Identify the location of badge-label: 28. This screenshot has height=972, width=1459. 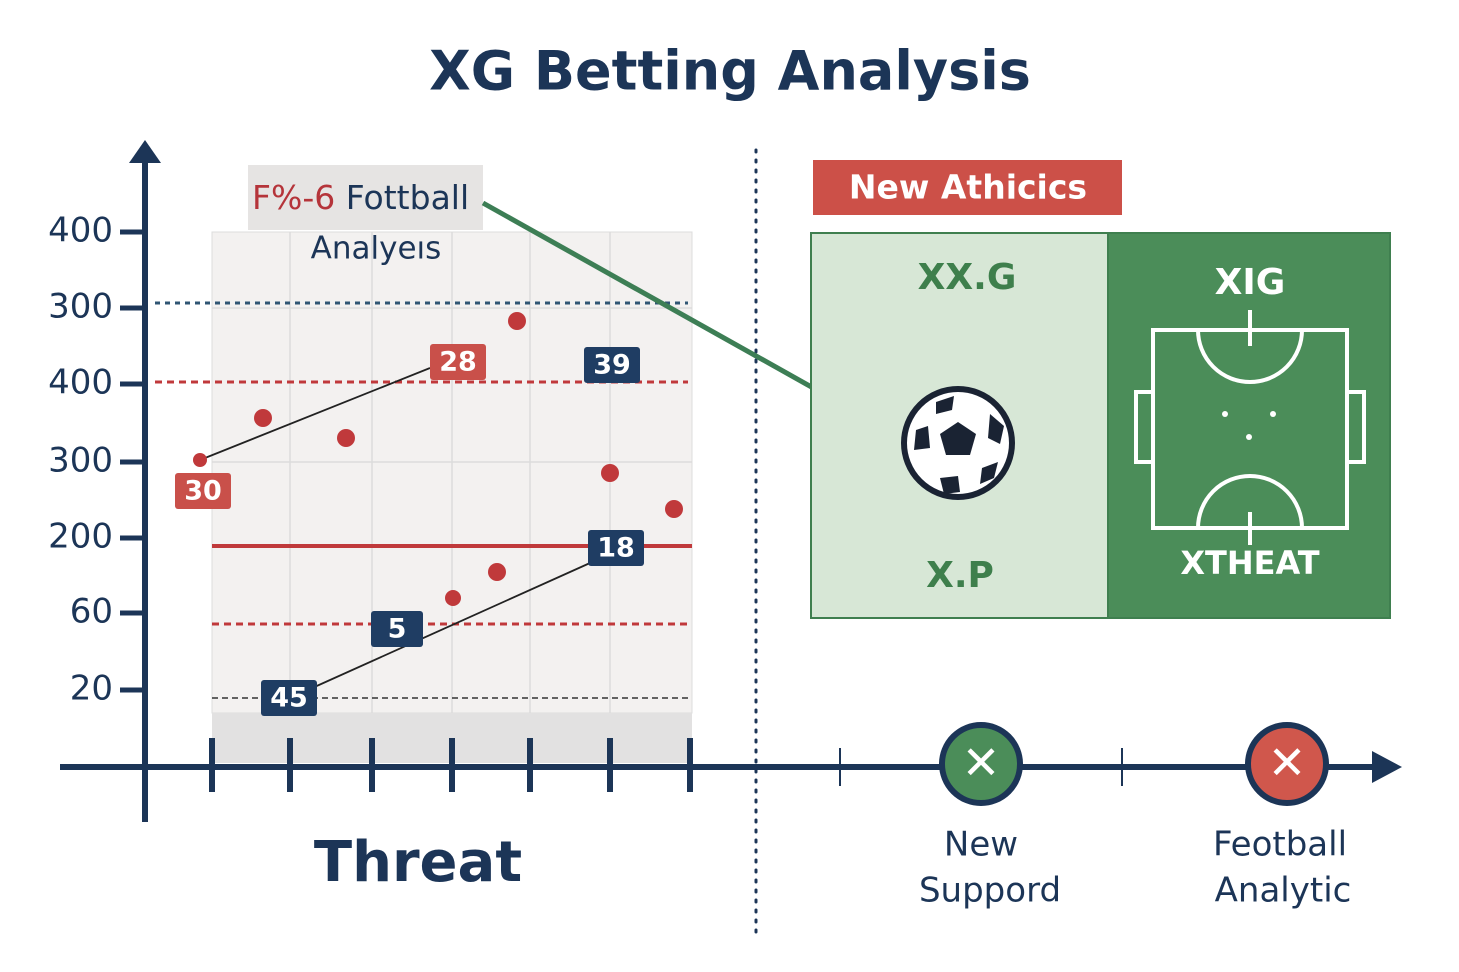
(458, 362).